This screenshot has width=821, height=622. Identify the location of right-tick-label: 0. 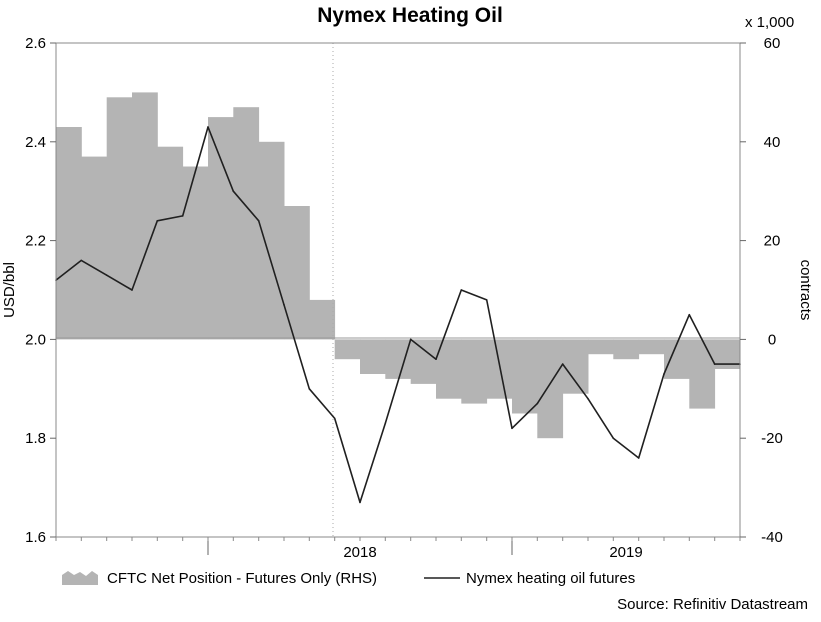
(772, 339).